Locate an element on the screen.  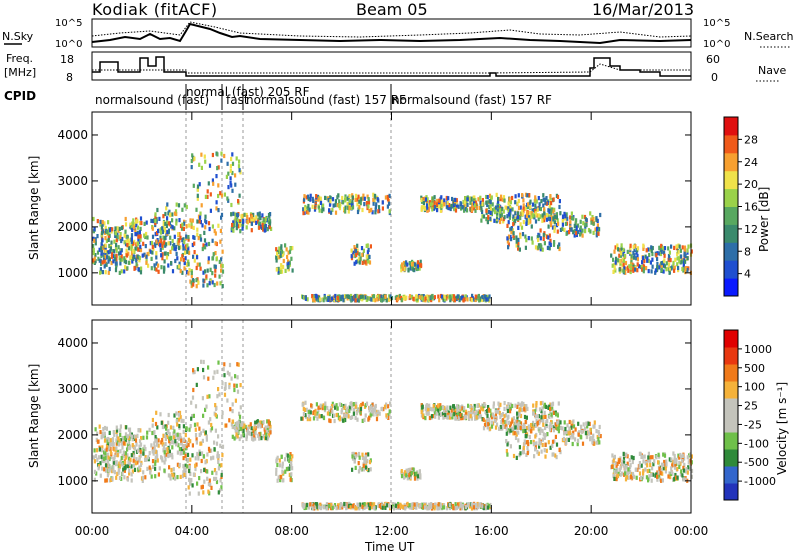
nsearch-label: N.Search is located at coordinates (769, 36).